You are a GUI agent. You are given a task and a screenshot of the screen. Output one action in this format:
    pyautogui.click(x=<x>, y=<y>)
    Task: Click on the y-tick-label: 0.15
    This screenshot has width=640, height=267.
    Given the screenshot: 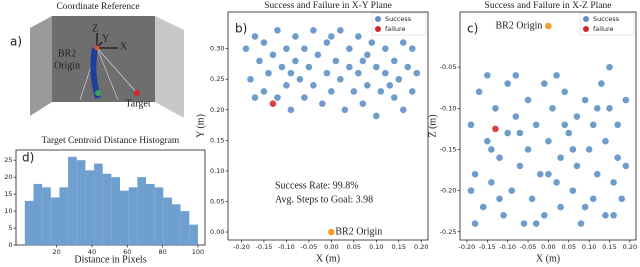 What is the action you would take?
    pyautogui.click(x=217, y=140)
    